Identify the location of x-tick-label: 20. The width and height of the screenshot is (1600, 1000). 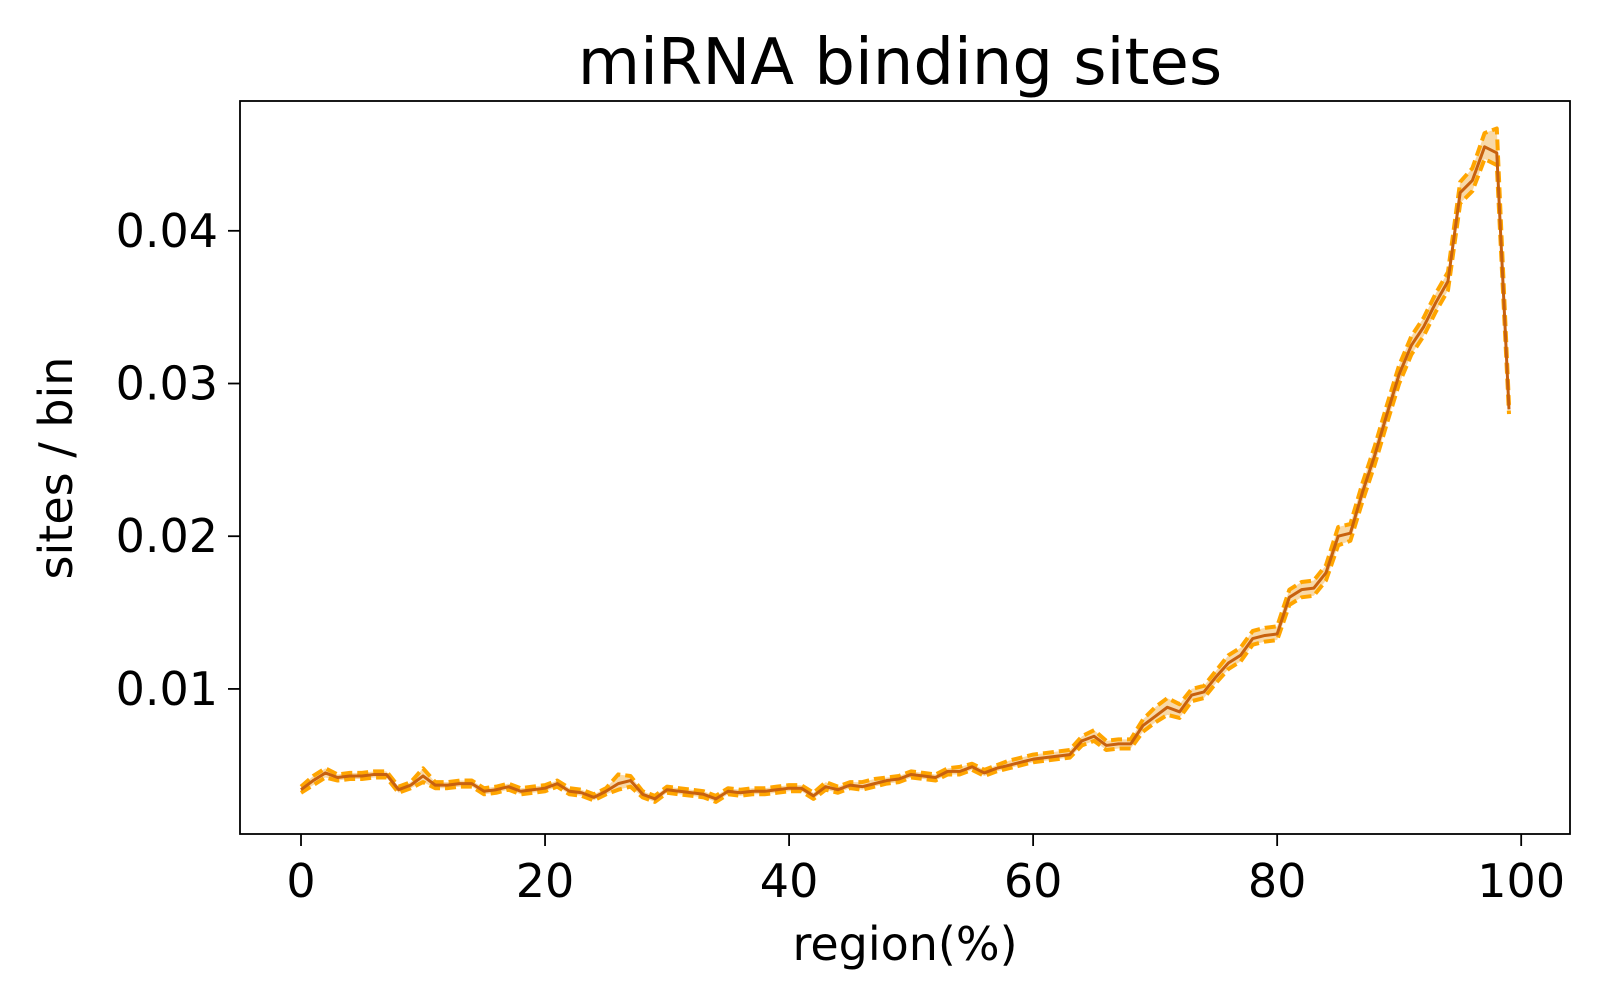
(545, 881).